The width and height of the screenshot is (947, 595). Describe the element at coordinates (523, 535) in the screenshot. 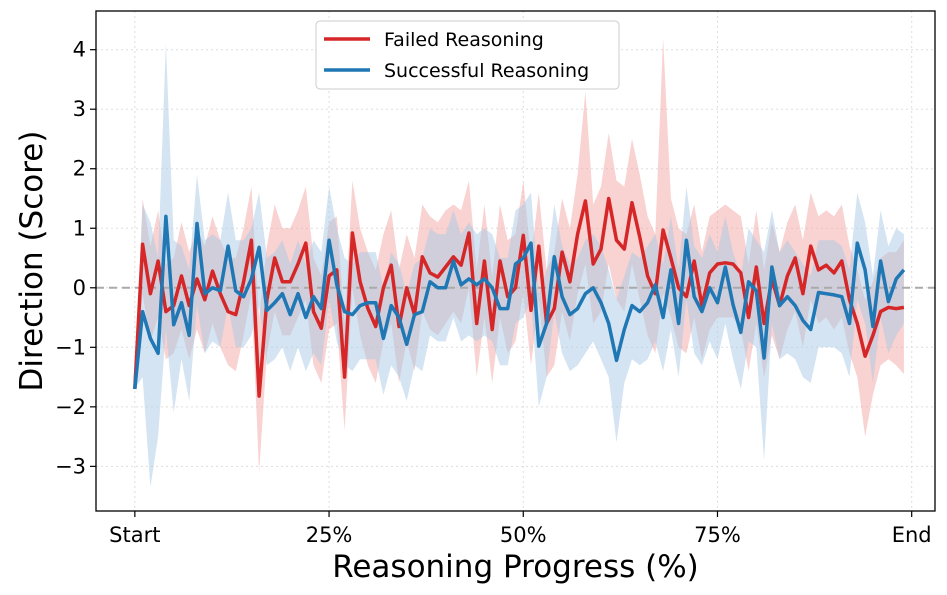

I see `x-tick-label: 50%` at that location.